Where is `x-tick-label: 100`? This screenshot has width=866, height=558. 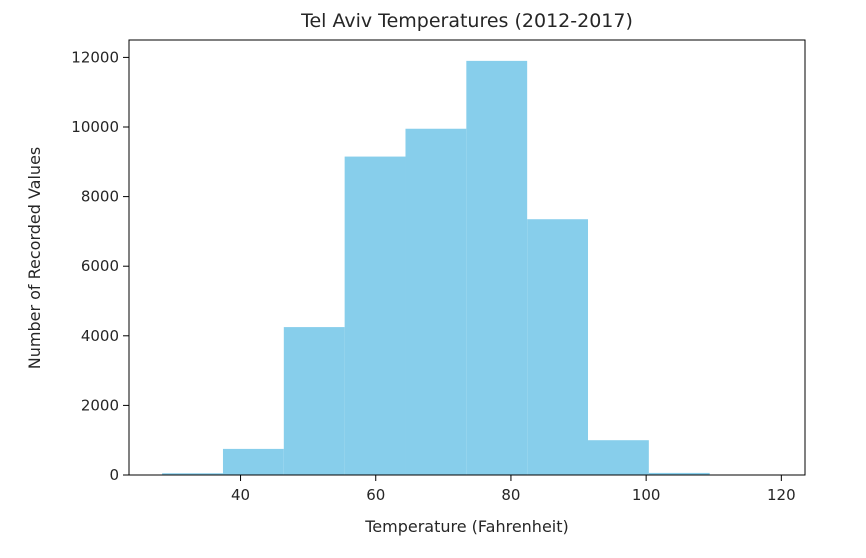
x-tick-label: 100 is located at coordinates (646, 495).